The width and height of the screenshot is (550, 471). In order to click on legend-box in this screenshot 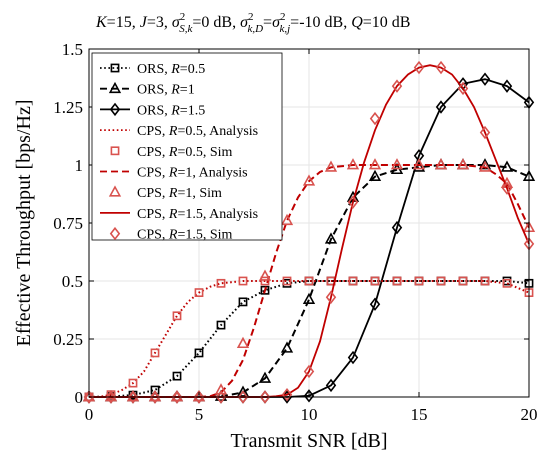, I will do `click(187, 146)`.